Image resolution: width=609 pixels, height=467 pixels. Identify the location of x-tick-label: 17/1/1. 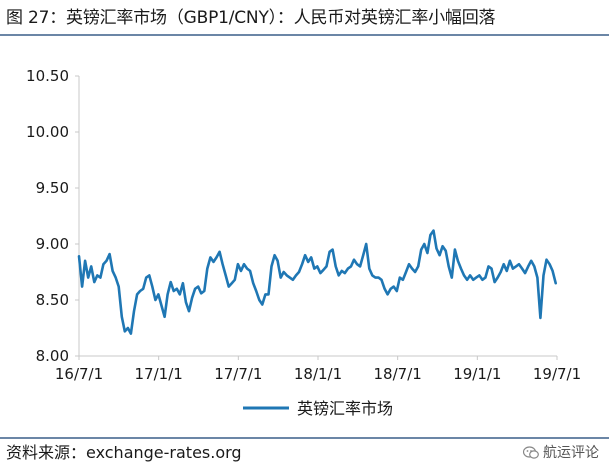
(159, 374).